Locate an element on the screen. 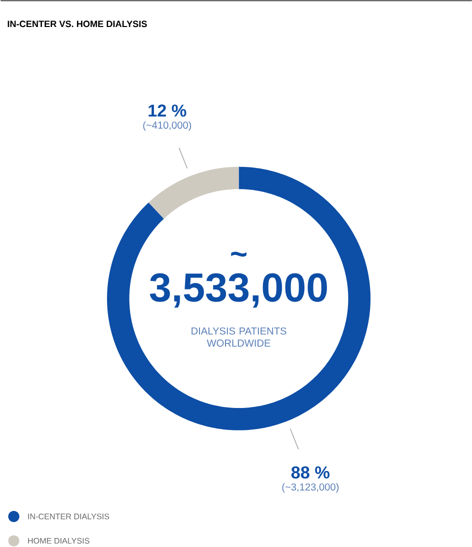 Image resolution: width=472 pixels, height=547 pixels. text: (~3,123,000) is located at coordinates (310, 488).